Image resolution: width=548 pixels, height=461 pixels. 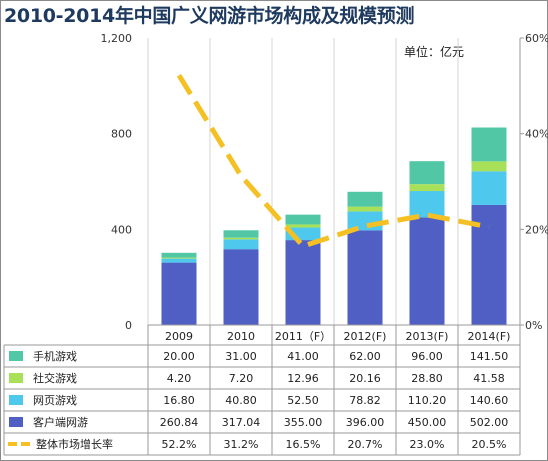 I want to click on legend-label: 网页游戏, so click(x=55, y=400).